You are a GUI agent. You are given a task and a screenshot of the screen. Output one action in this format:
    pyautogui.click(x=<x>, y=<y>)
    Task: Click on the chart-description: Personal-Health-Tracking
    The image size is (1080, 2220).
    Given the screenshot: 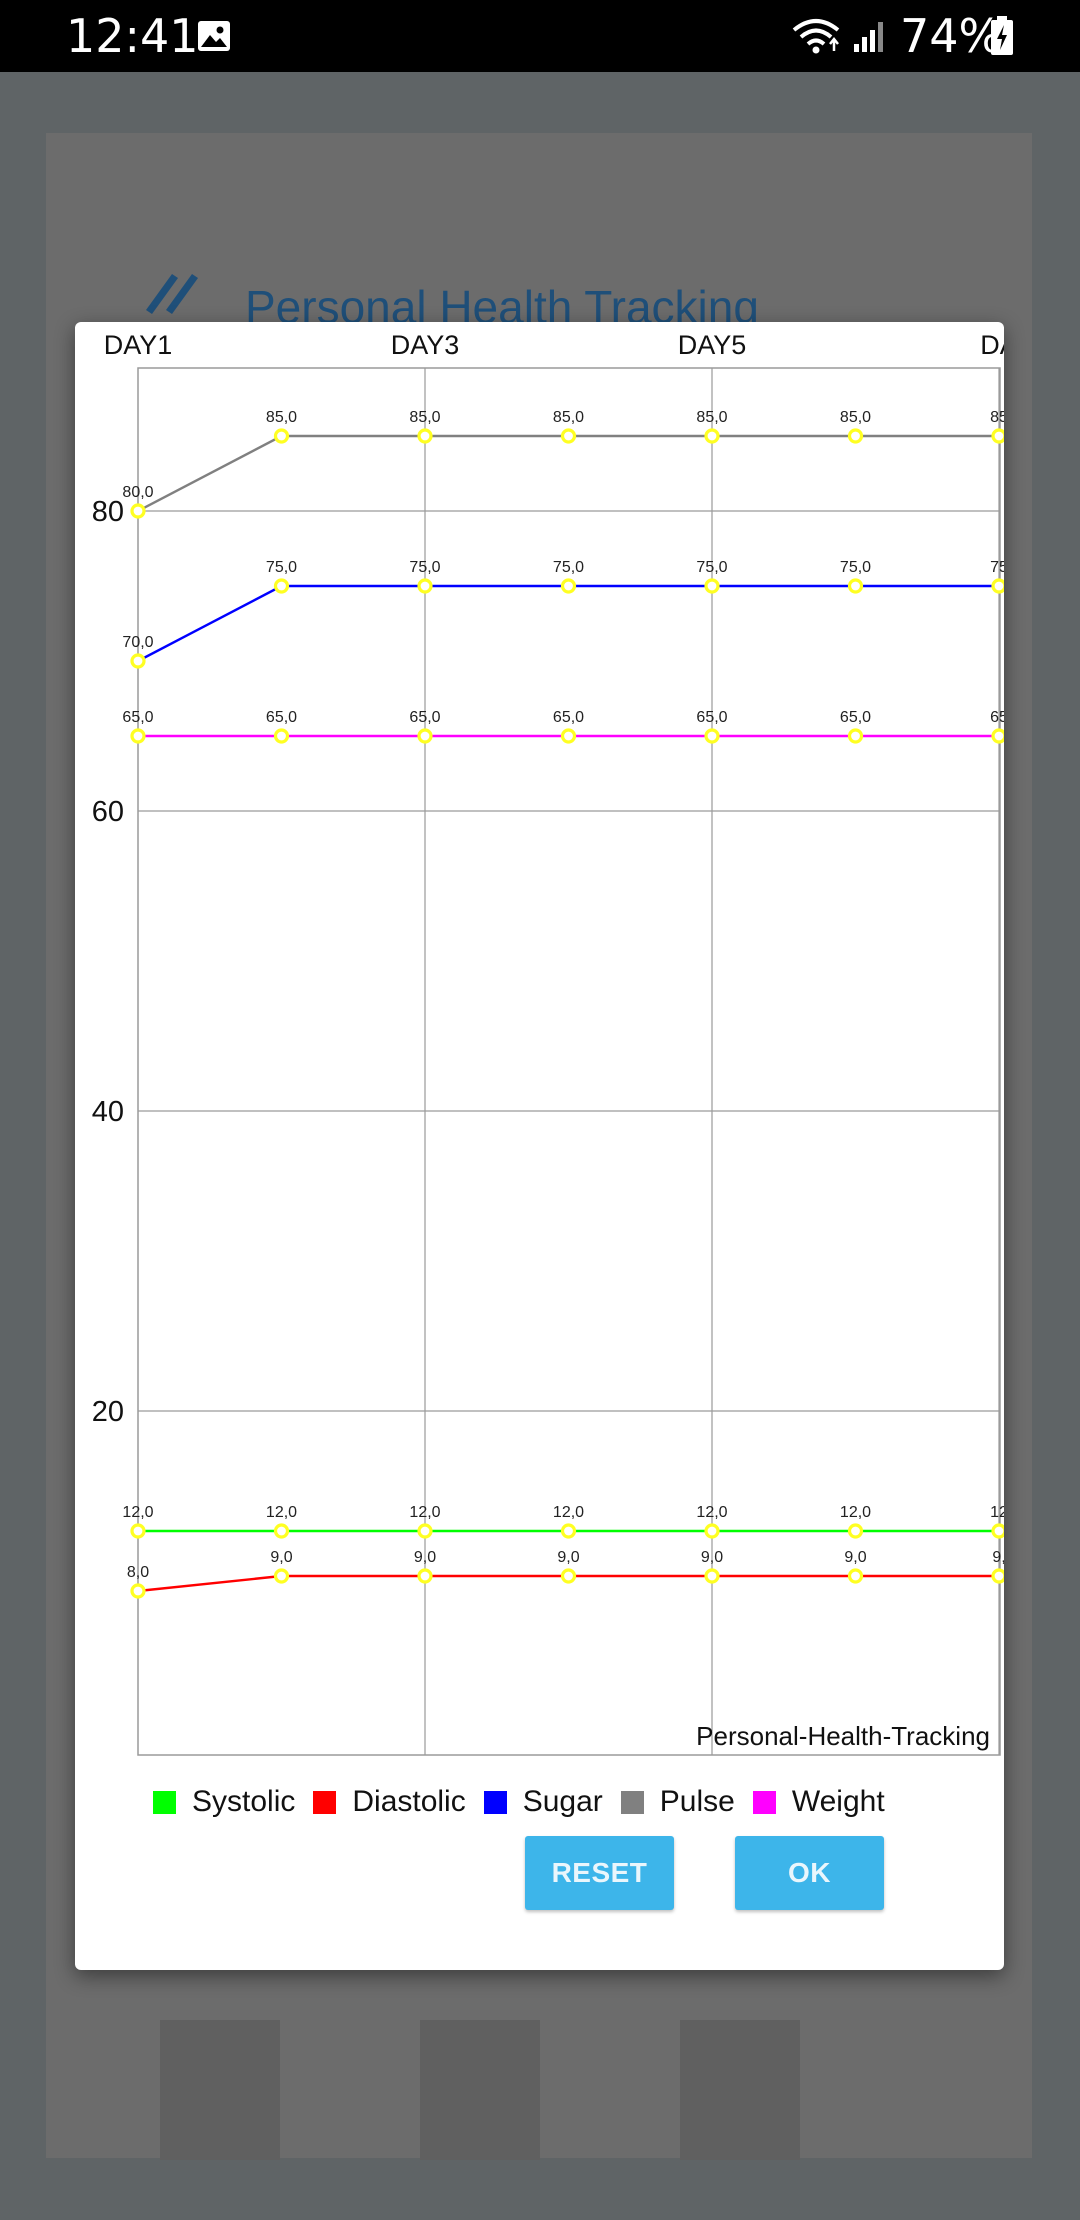 What is the action you would take?
    pyautogui.click(x=843, y=1736)
    